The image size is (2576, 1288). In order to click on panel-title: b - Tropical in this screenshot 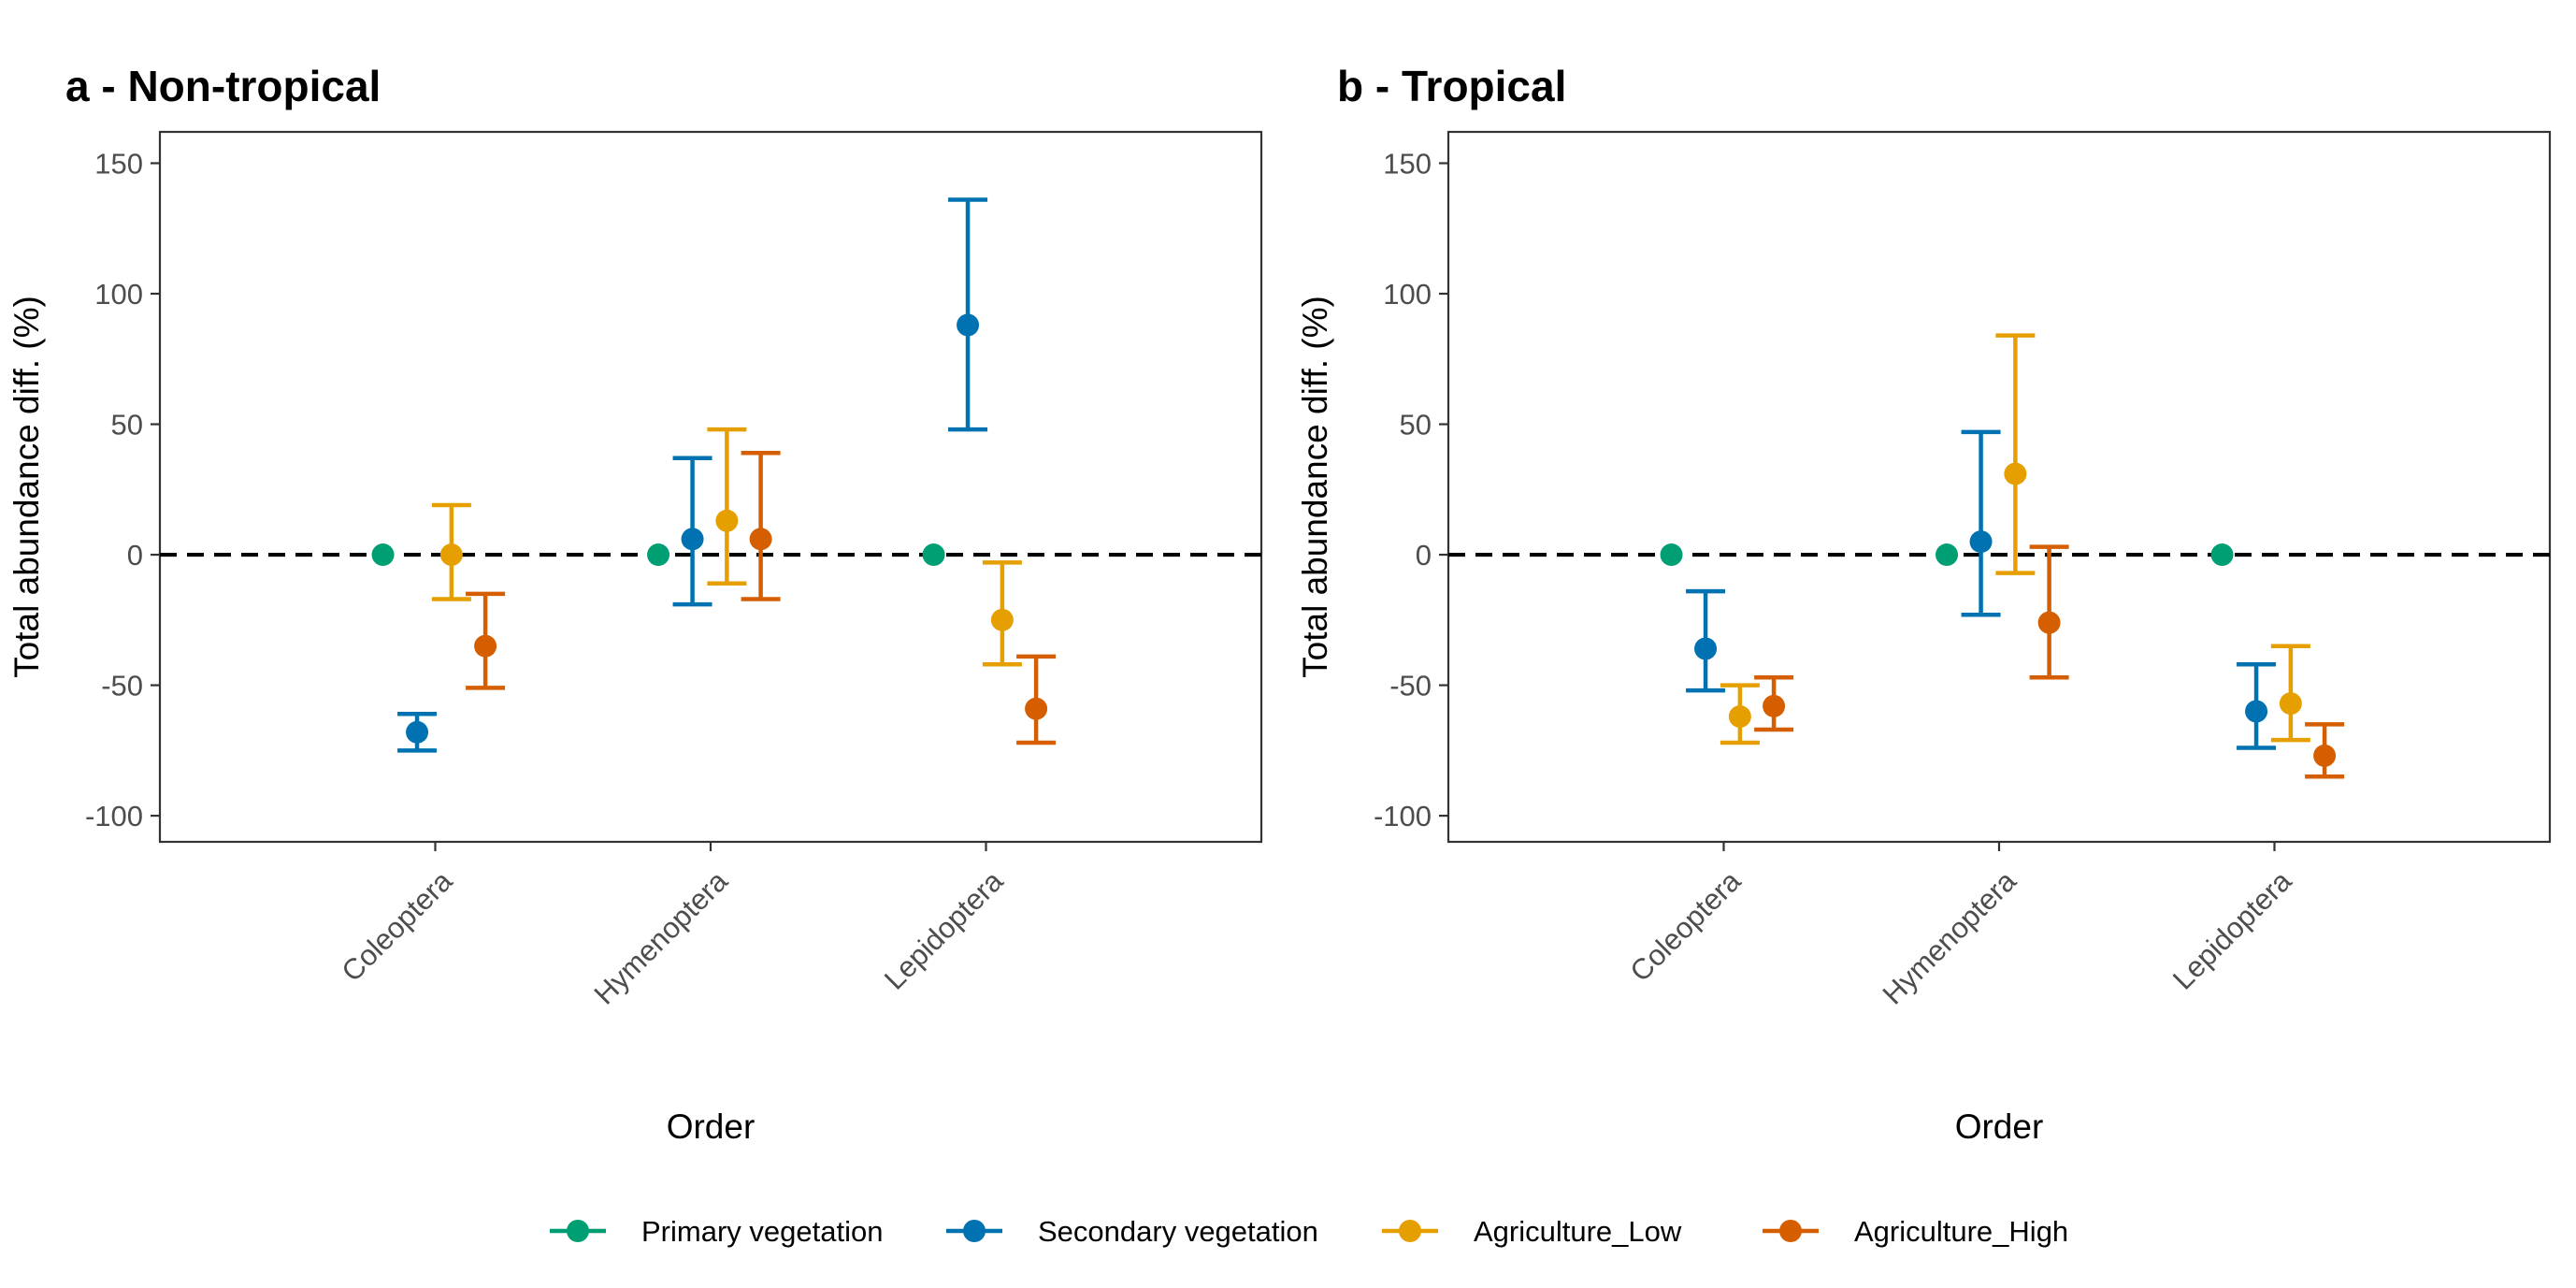, I will do `click(1452, 86)`.